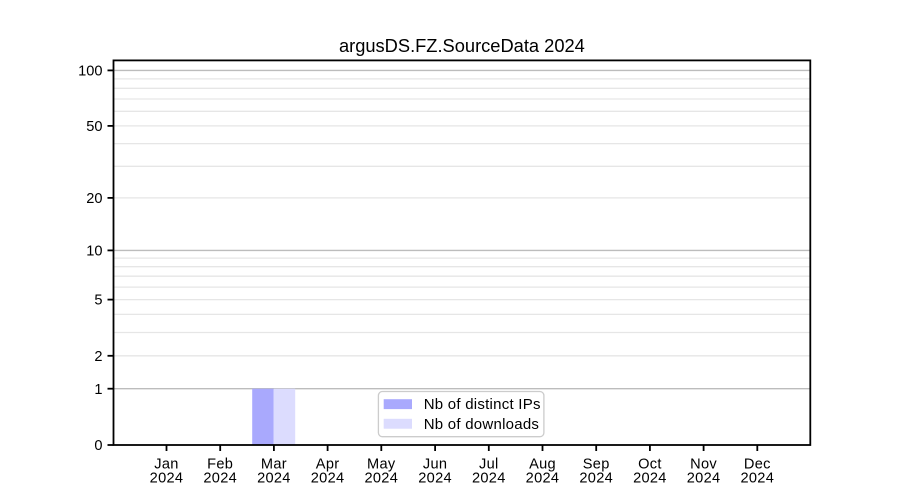 This screenshot has height=500, width=900. What do you see at coordinates (482, 424) in the screenshot?
I see `svg-text: Nb of downloads` at bounding box center [482, 424].